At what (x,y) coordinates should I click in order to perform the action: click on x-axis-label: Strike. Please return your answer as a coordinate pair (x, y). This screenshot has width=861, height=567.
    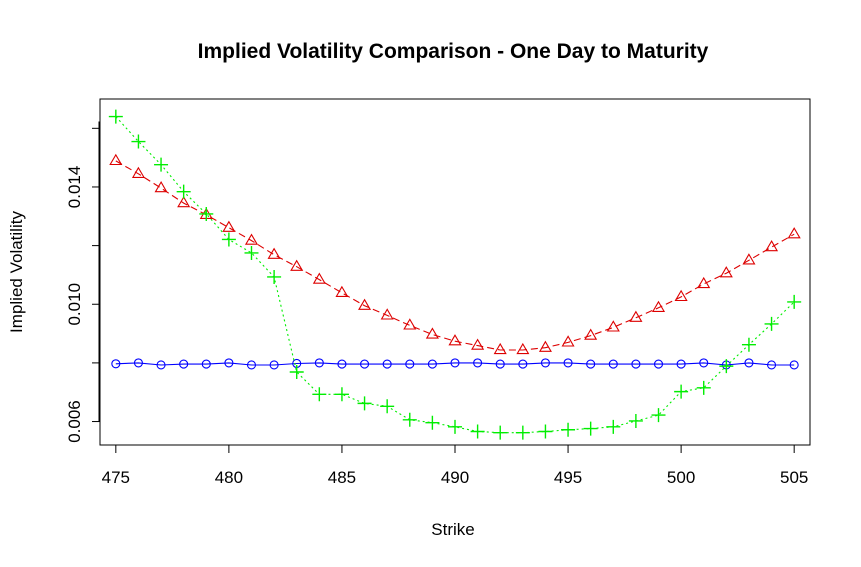
    Looking at the image, I should click on (452, 529).